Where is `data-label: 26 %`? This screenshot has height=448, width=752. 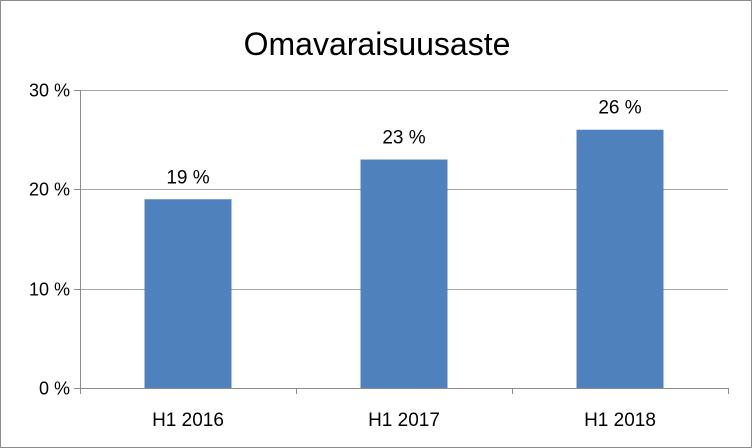
data-label: 26 % is located at coordinates (619, 108).